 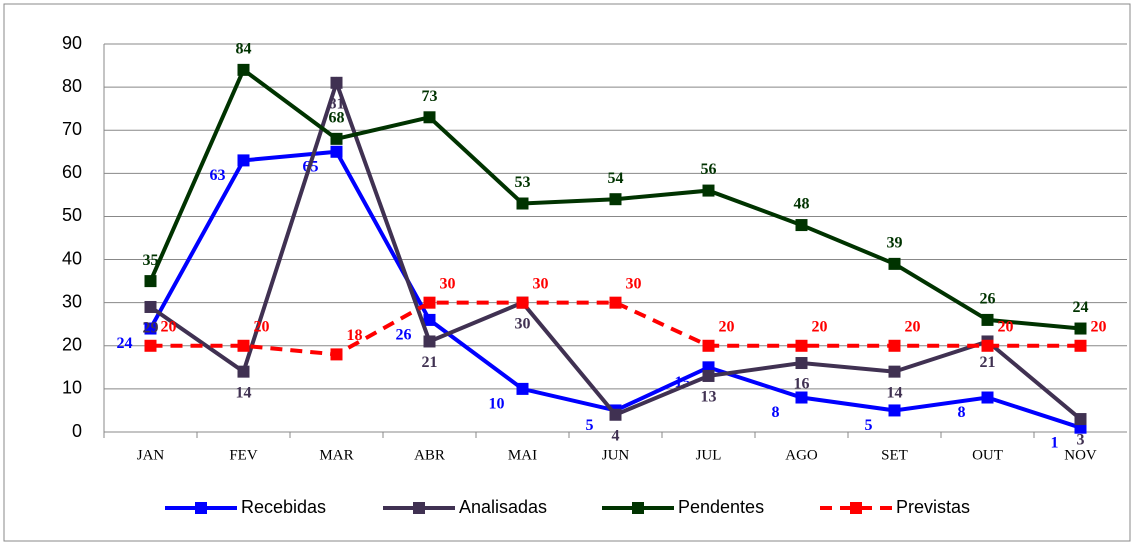 What do you see at coordinates (218, 175) in the screenshot?
I see `data-label: 63` at bounding box center [218, 175].